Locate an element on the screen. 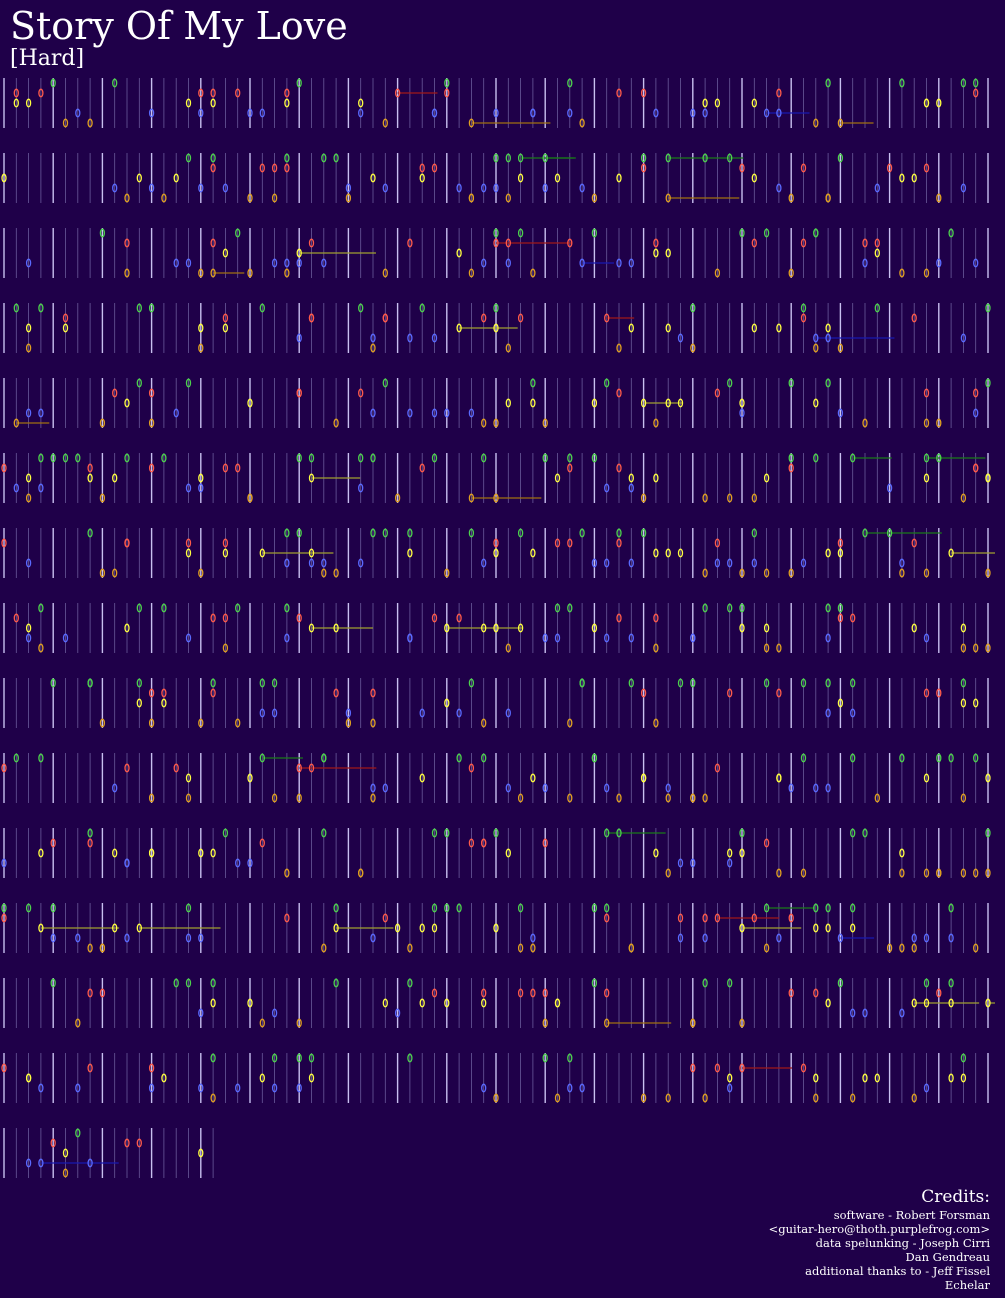 This screenshot has width=1005, height=1298. credits-heading: Credits: is located at coordinates (955, 1197).